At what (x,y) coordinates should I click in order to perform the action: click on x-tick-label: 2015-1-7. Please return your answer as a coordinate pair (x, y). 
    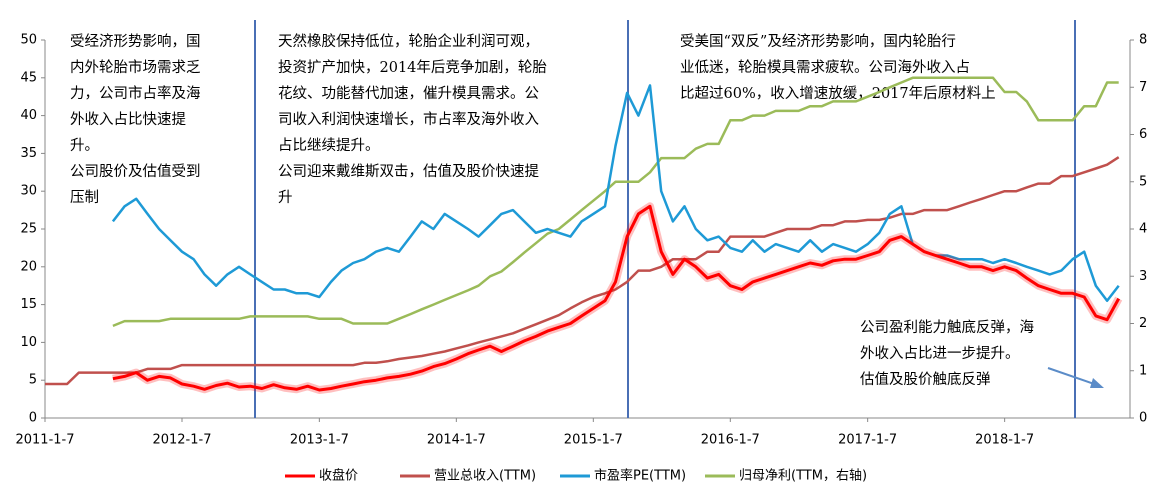
    Looking at the image, I should click on (593, 440).